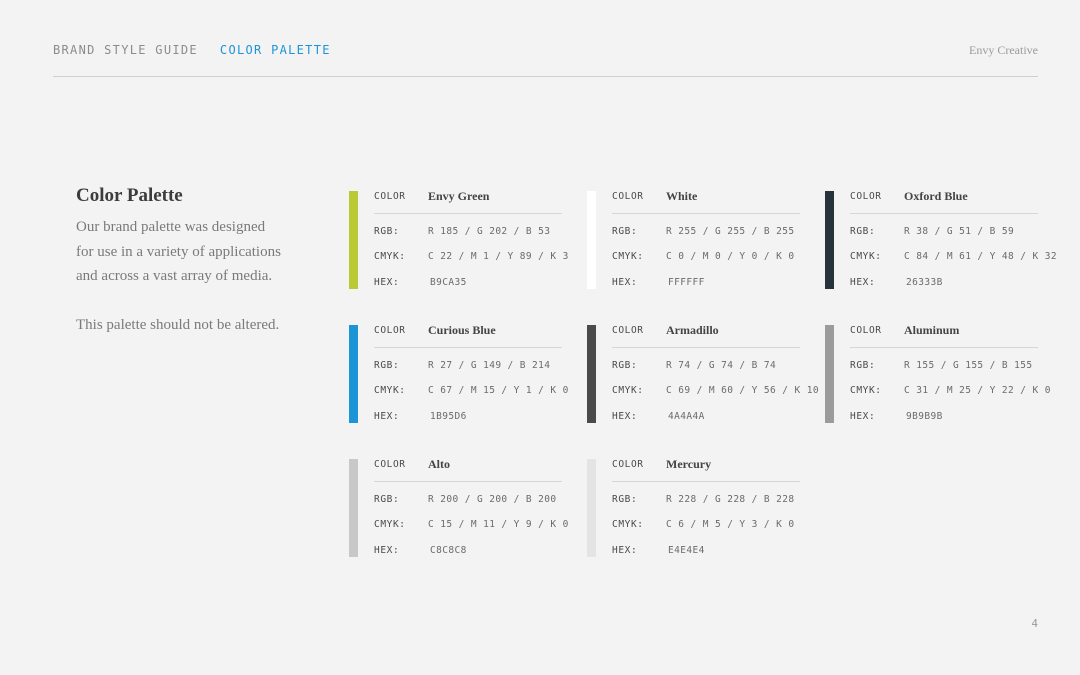 The width and height of the screenshot is (1080, 675). Describe the element at coordinates (471, 527) in the screenshot. I see `cmyk-row: CMYK: C 15 / M 11 / Y 9 / K 0` at that location.